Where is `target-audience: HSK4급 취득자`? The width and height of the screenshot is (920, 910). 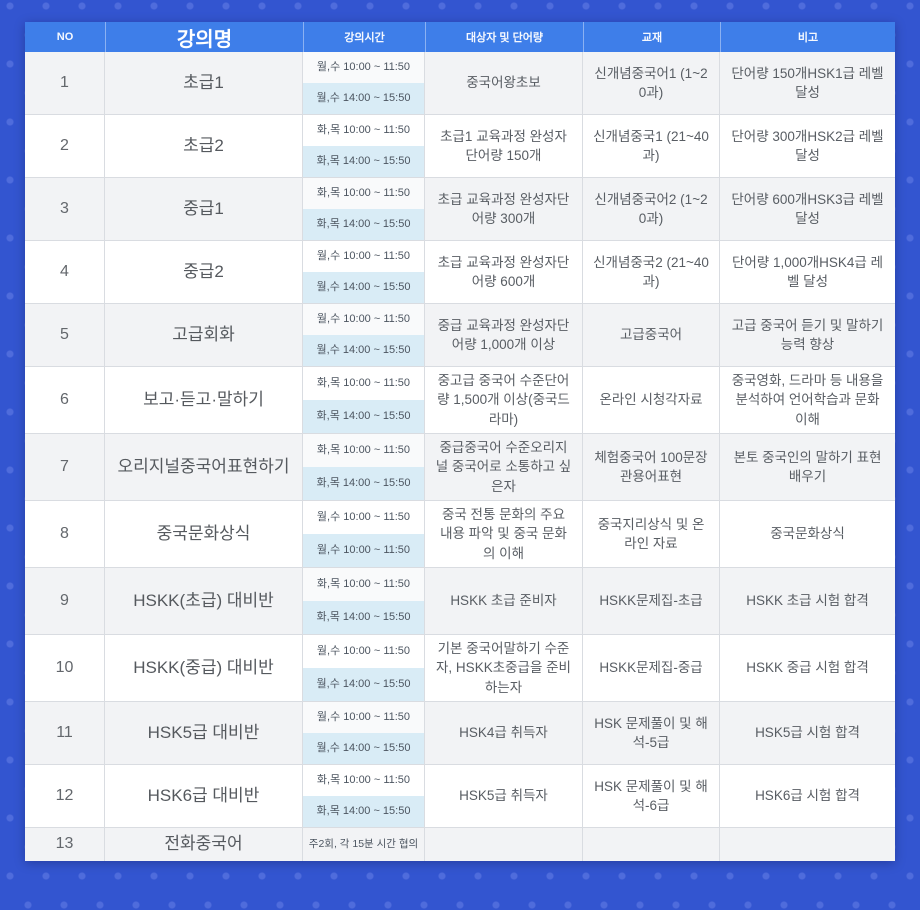
target-audience: HSK4급 취득자 is located at coordinates (504, 733).